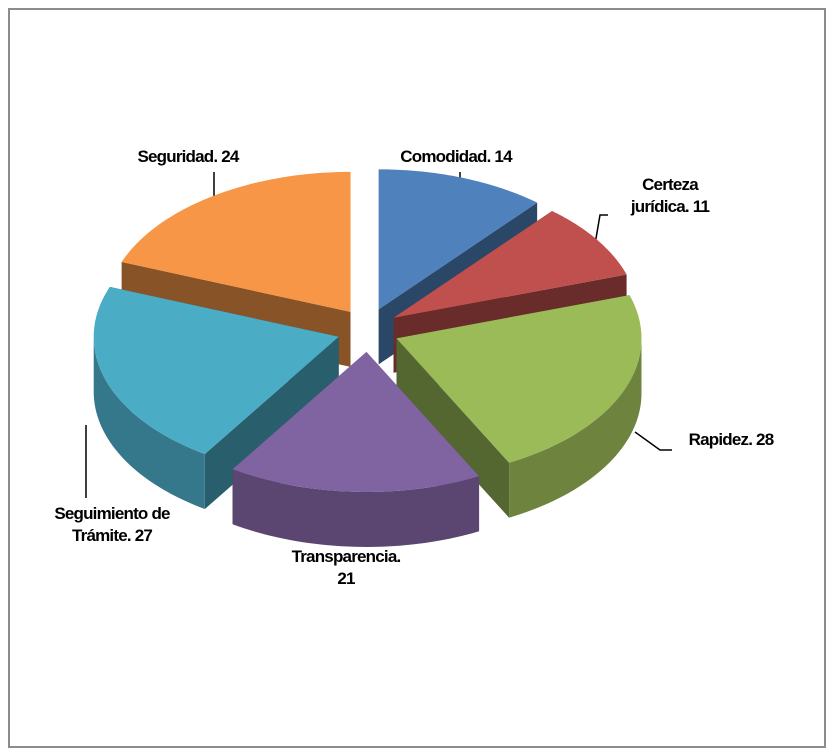 The image size is (836, 748). I want to click on data-label: Rapidez. 28, so click(731, 439).